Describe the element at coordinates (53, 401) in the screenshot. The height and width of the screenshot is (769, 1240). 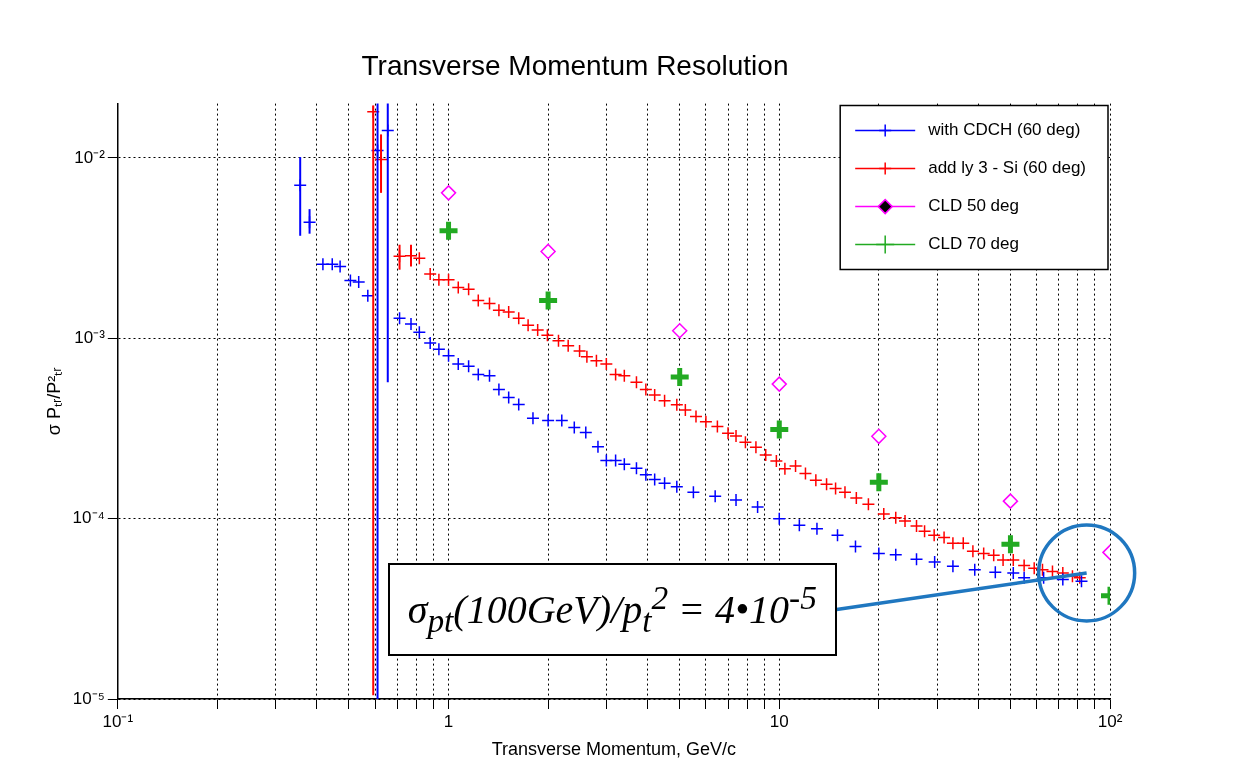
I see `y-axis-title: σ Pₜᵣ/P²ₜᵣ` at that location.